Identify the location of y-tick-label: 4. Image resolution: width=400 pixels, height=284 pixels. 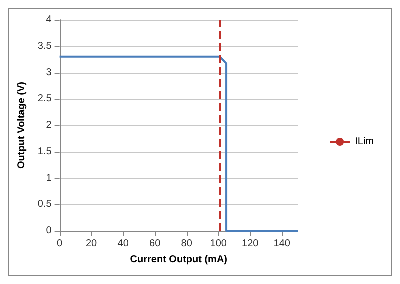
(49, 20).